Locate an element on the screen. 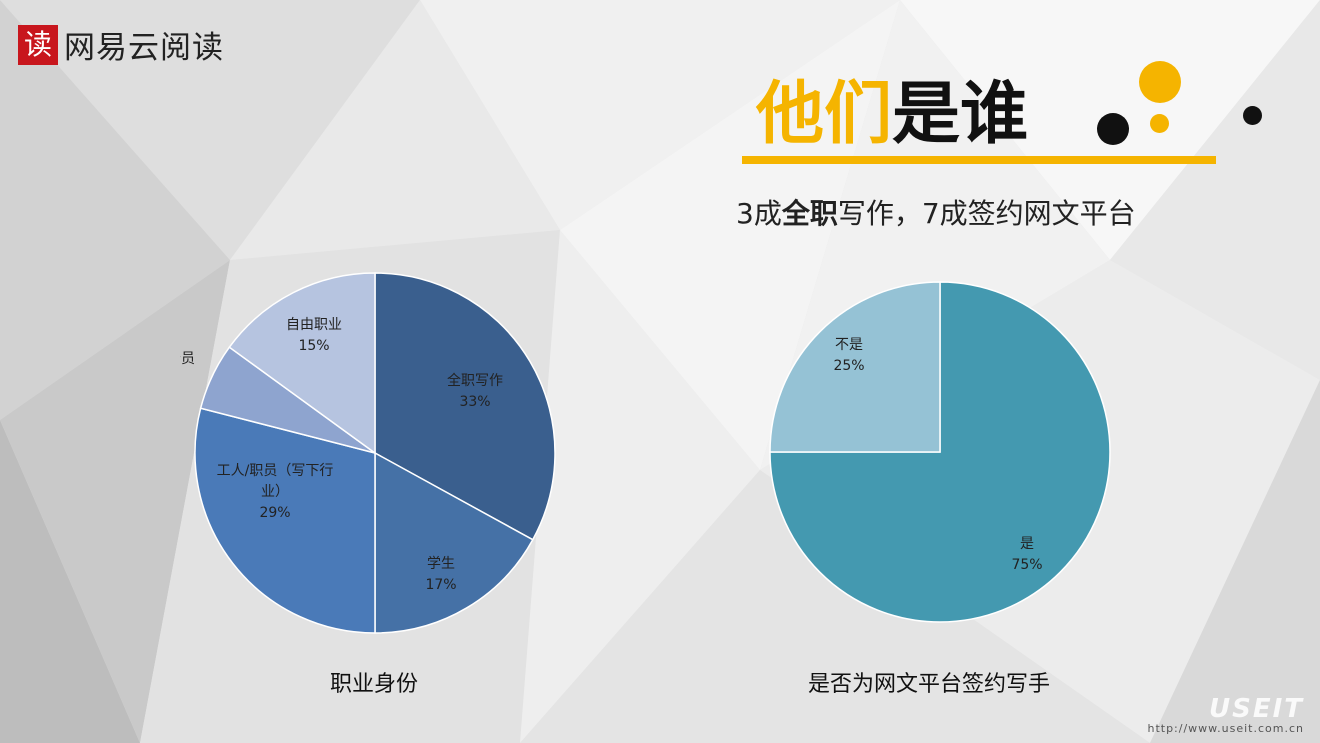  occupation-label-3: 政府机关公务员6% is located at coordinates (187, 369).